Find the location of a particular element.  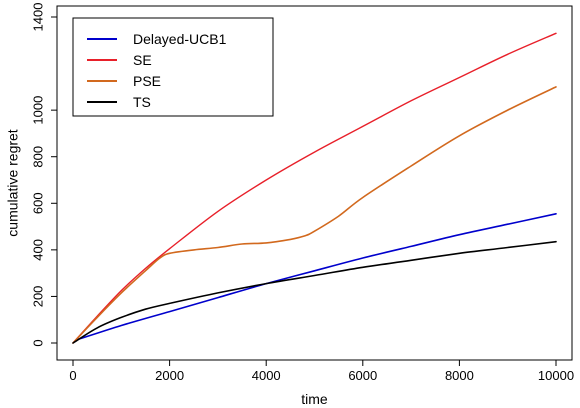

x-tick-label: 0 is located at coordinates (72, 375).